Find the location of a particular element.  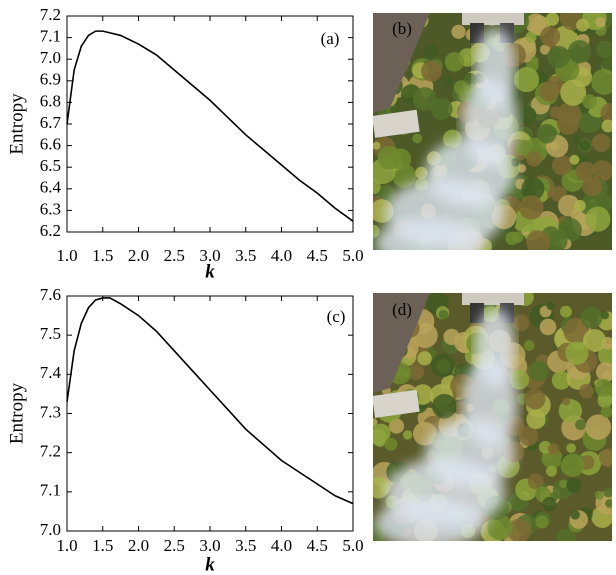

x-tick-label: 1.5 is located at coordinates (102, 545).